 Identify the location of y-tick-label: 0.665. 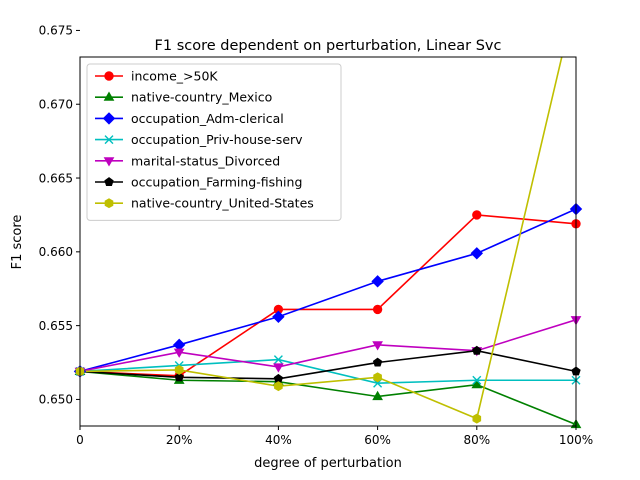
(56, 178).